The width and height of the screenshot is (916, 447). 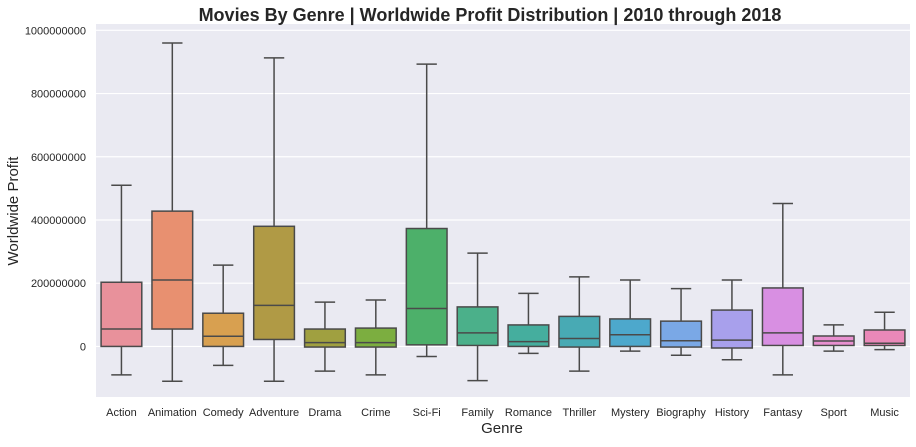 I want to click on box-drama, so click(x=325, y=336).